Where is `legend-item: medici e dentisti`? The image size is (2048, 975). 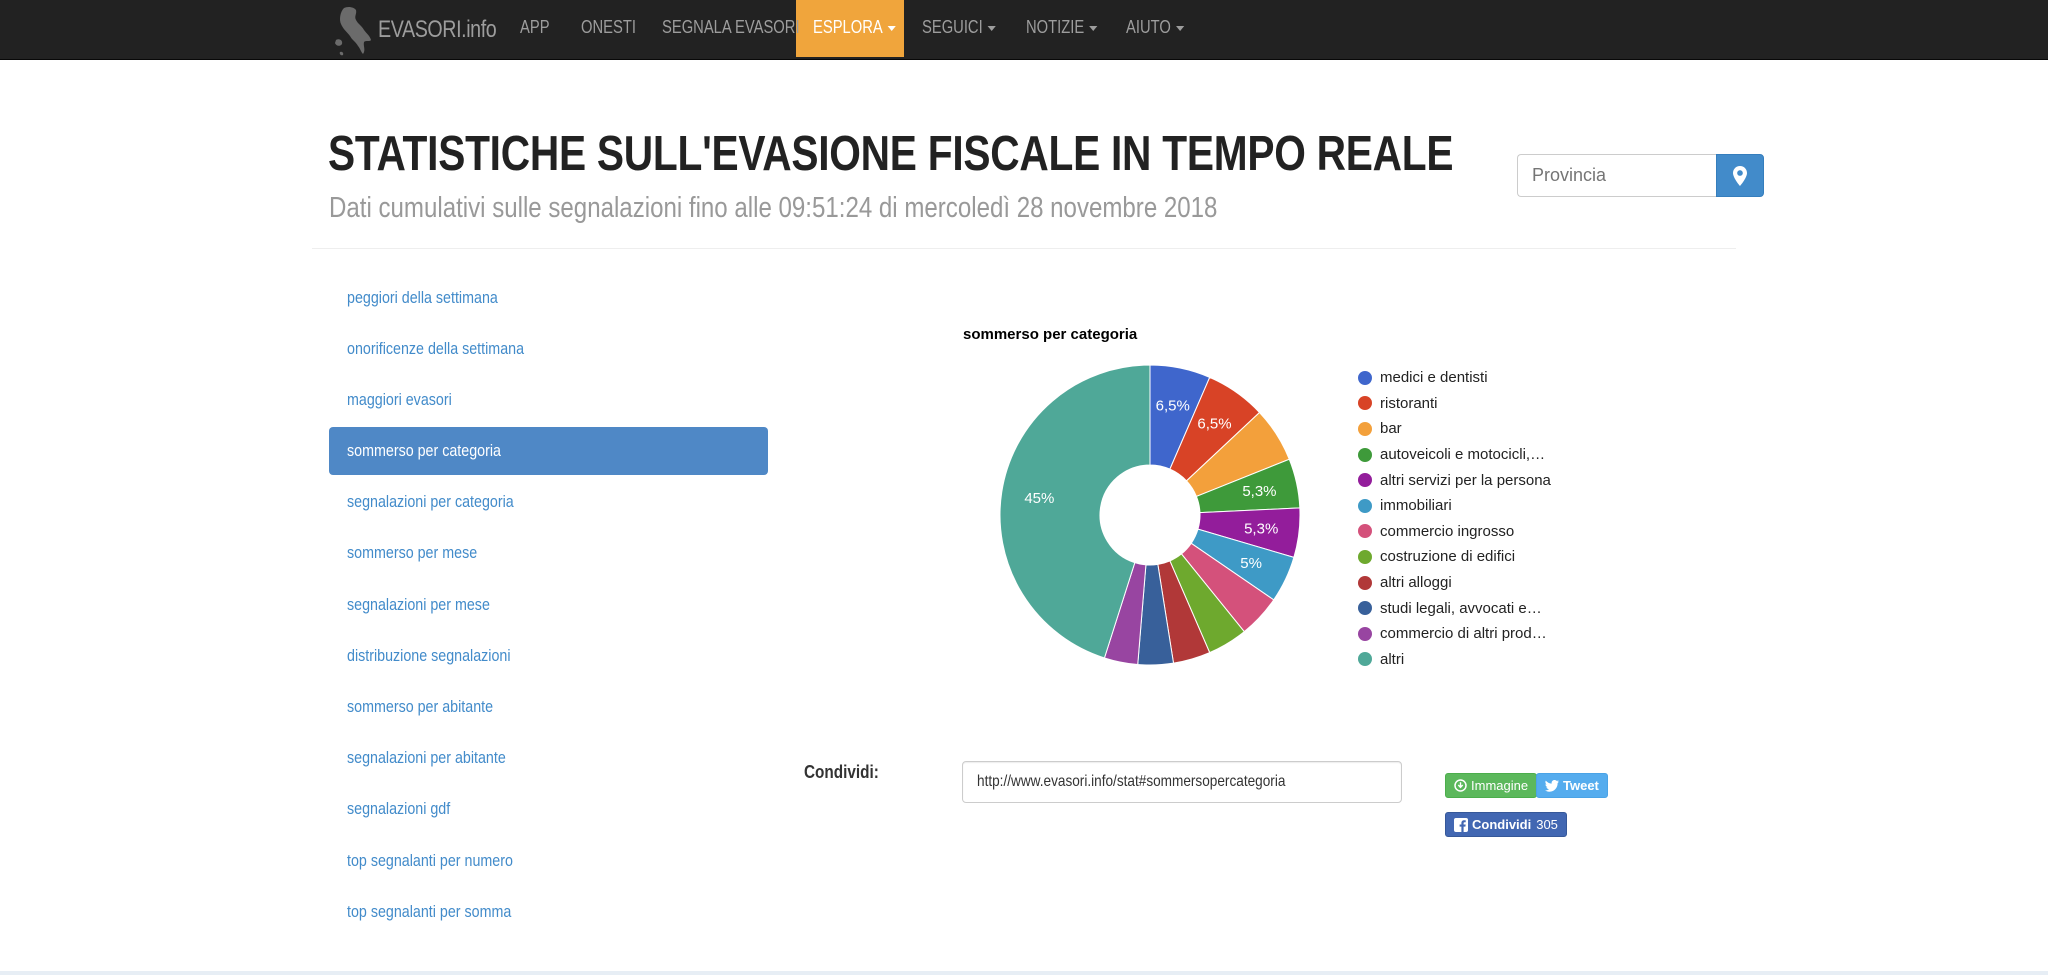
legend-item: medici e dentisti is located at coordinates (1454, 378).